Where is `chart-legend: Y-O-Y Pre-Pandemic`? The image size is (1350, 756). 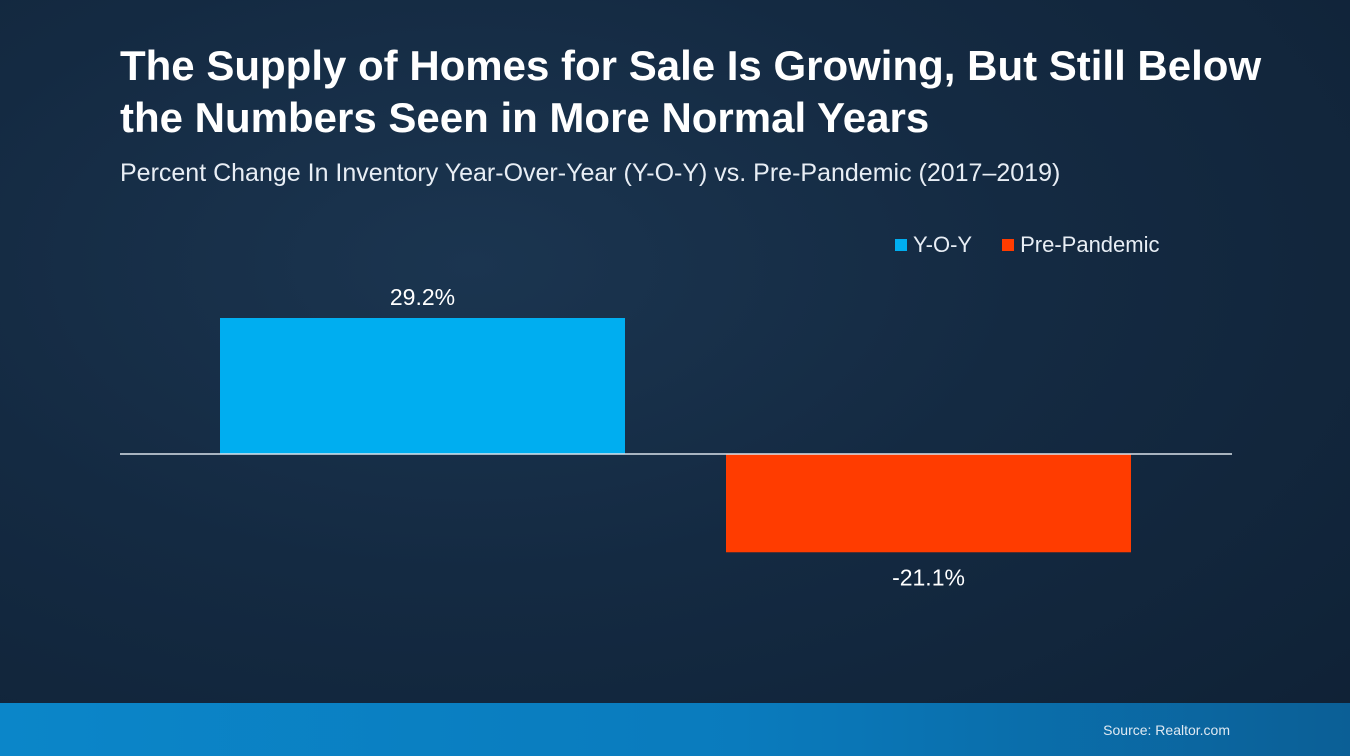
chart-legend: Y-O-Y Pre-Pandemic is located at coordinates (1027, 245).